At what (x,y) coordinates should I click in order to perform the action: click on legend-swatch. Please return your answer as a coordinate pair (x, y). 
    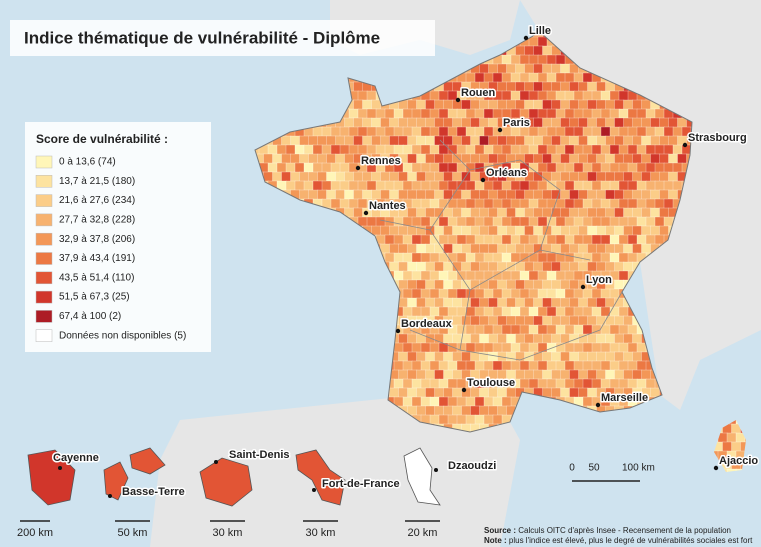
    Looking at the image, I should click on (44, 316).